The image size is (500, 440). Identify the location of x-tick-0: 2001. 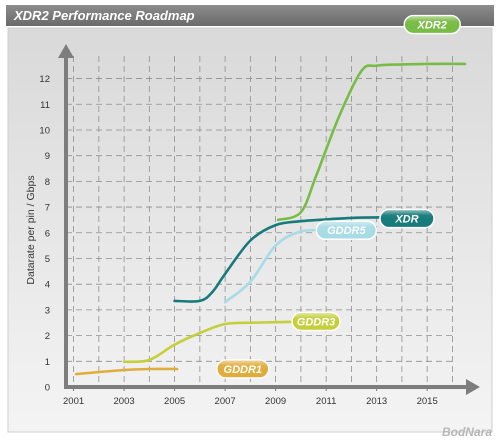
(73, 401).